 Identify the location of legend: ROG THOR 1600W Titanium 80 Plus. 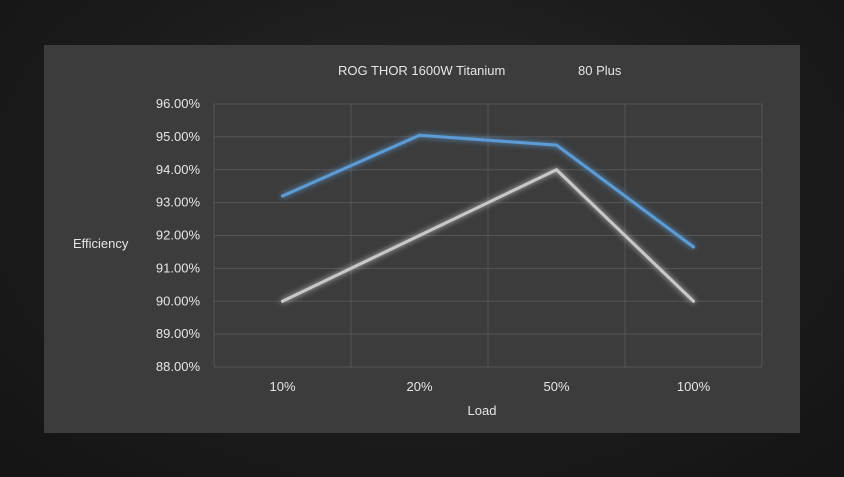
(461, 70).